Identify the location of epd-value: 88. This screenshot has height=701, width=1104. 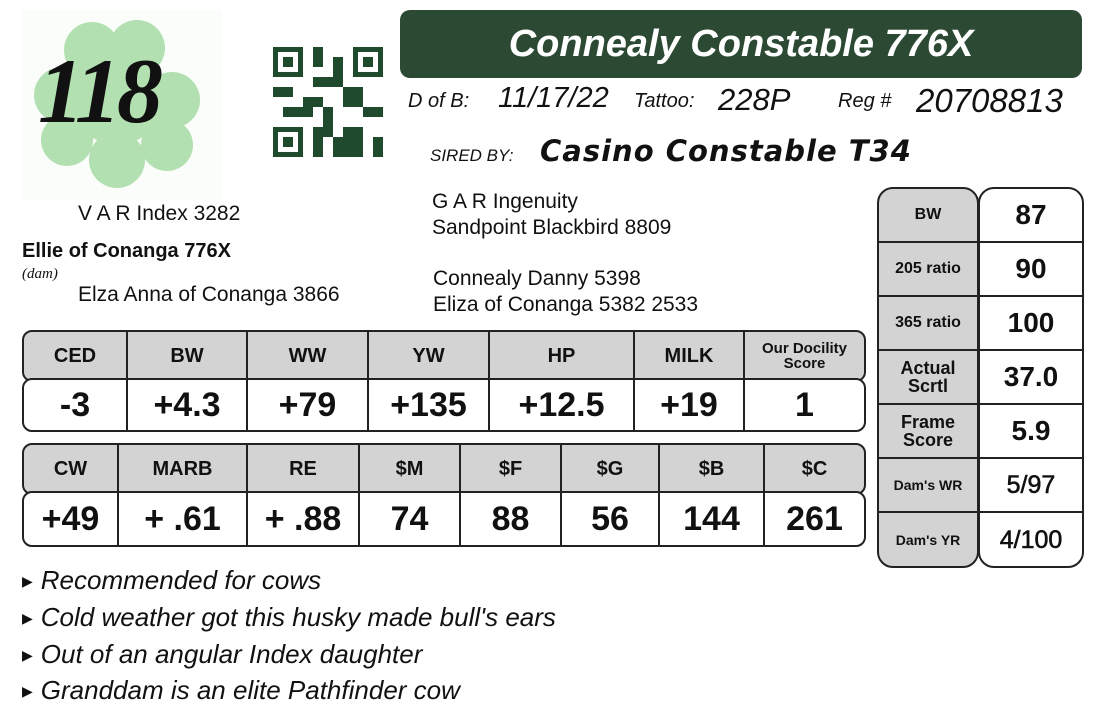
(511, 519).